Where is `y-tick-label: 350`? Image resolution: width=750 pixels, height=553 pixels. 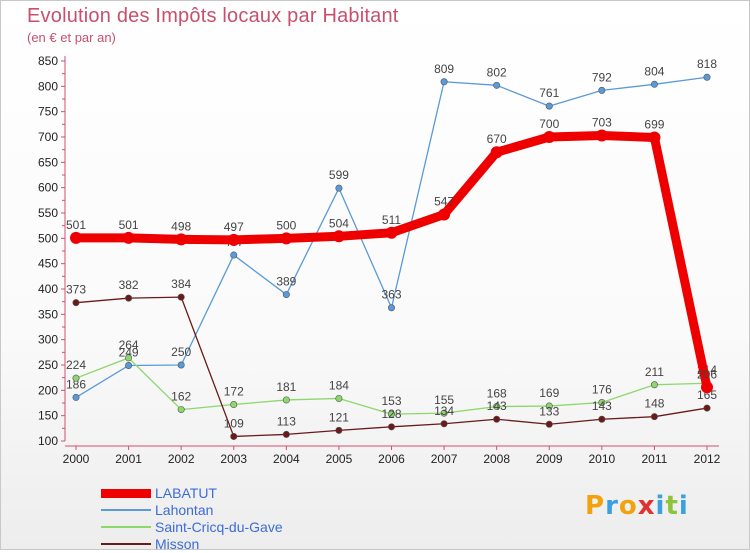
y-tick-label: 350 is located at coordinates (48, 314).